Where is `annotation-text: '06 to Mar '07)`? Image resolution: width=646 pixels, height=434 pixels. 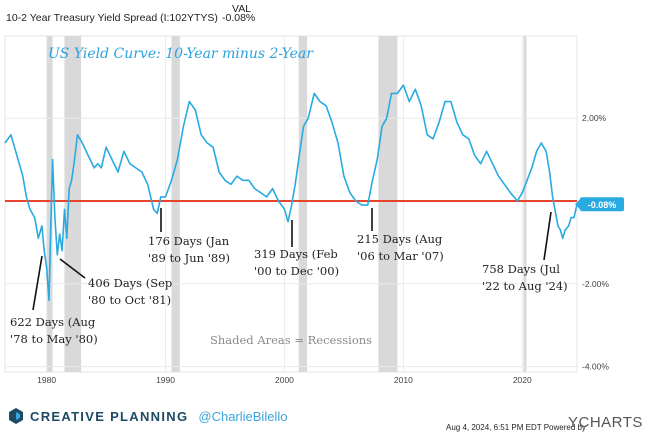
annotation-text: '06 to Mar '07) is located at coordinates (400, 256).